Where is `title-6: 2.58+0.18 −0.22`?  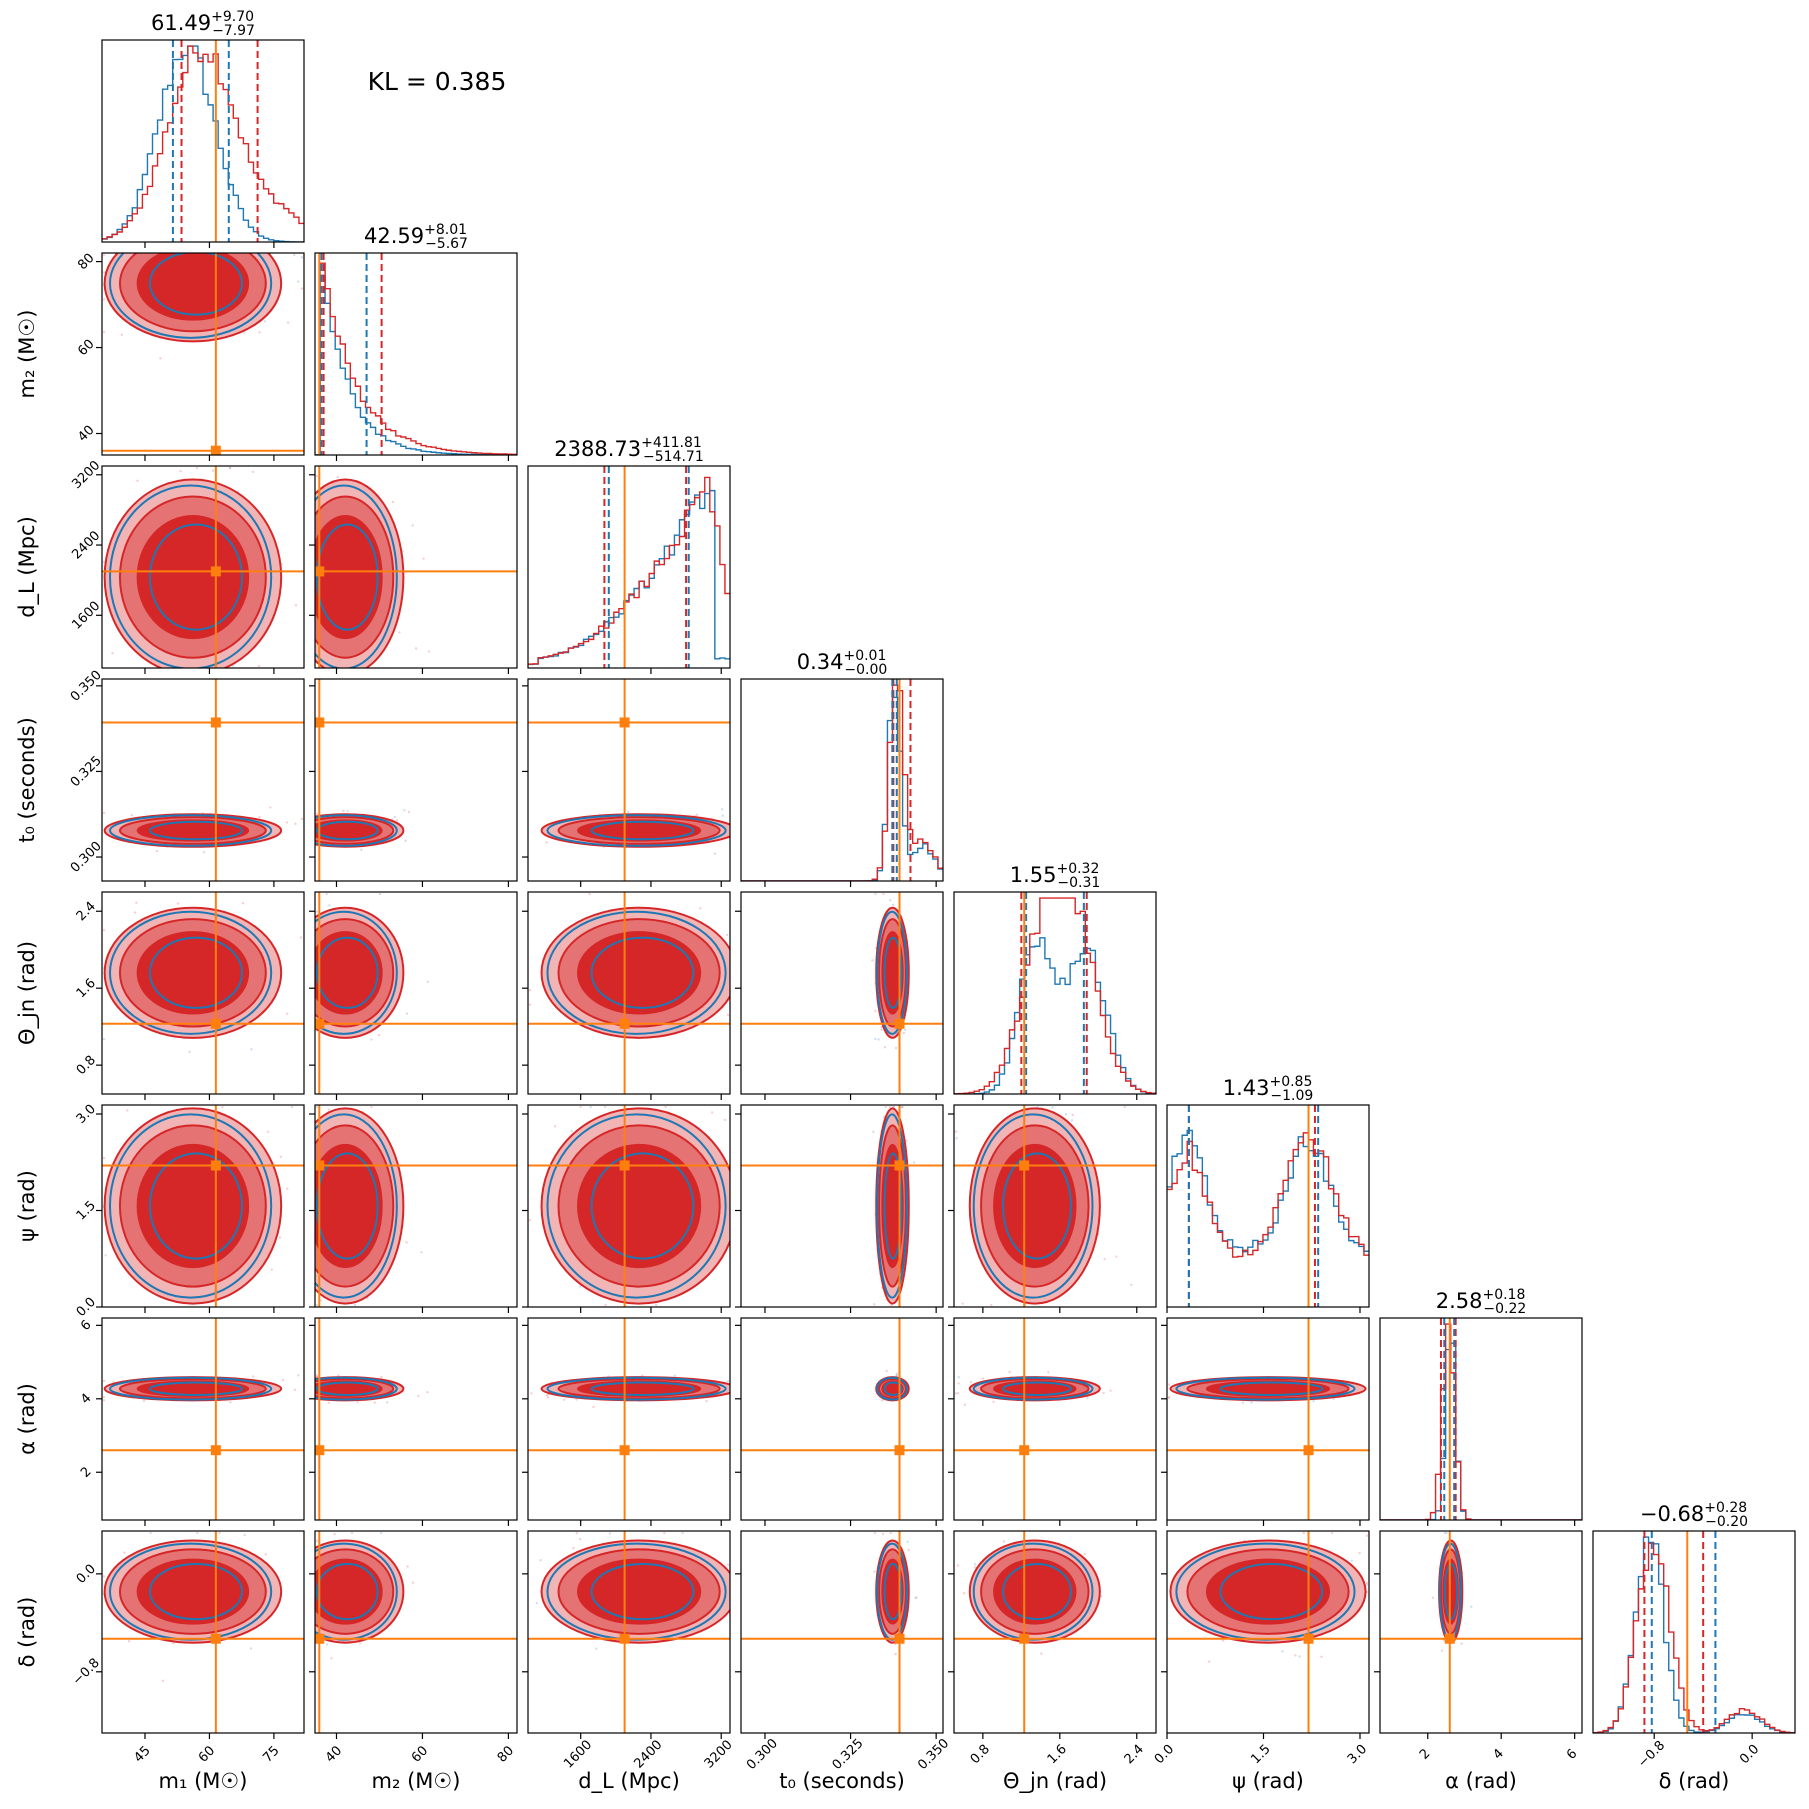
title-6: 2.58+0.18 −0.22 is located at coordinates (1481, 1302).